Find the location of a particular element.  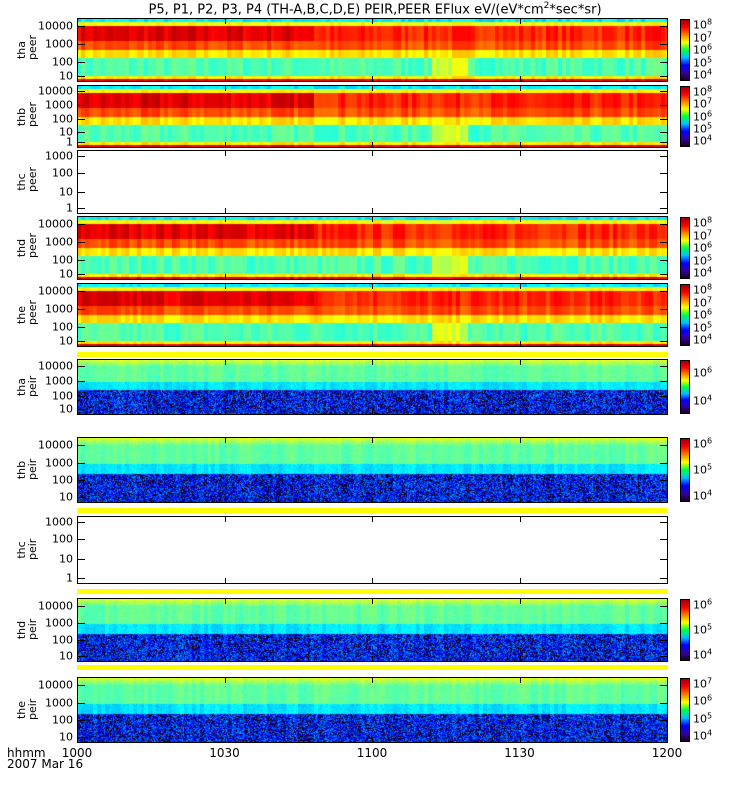

panel-the-peer: the peer 10000 1000 100 10 108 107 106 105 104 is located at coordinates (363, 315).